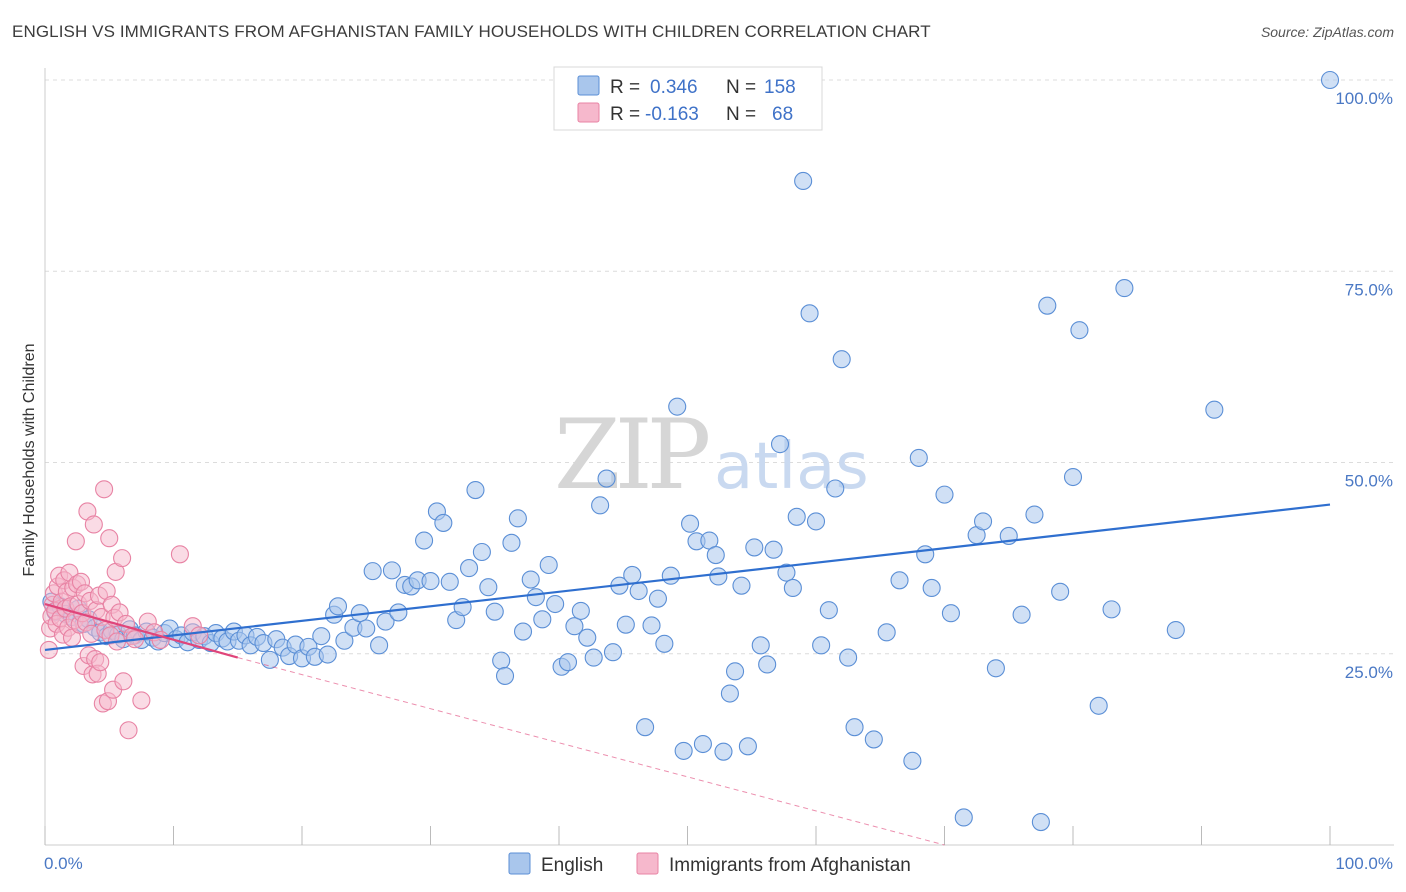  I want to click on legend-n-value-english: 158, so click(780, 87).